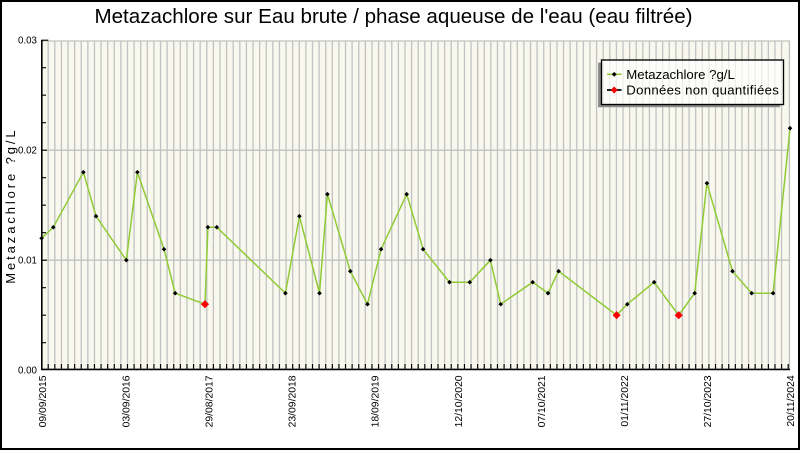  What do you see at coordinates (625, 400) in the screenshot?
I see `svg-text: 01/11/2022` at bounding box center [625, 400].